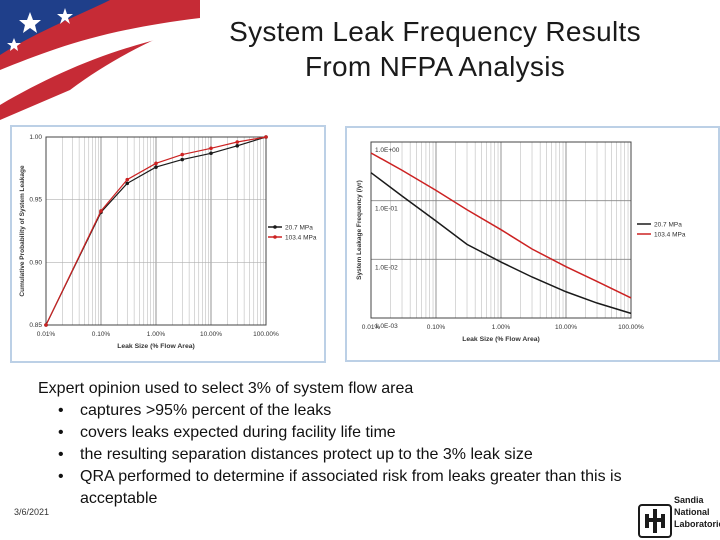 The image size is (720, 540). What do you see at coordinates (100, 60) in the screenshot?
I see `flag-decoration` at bounding box center [100, 60].